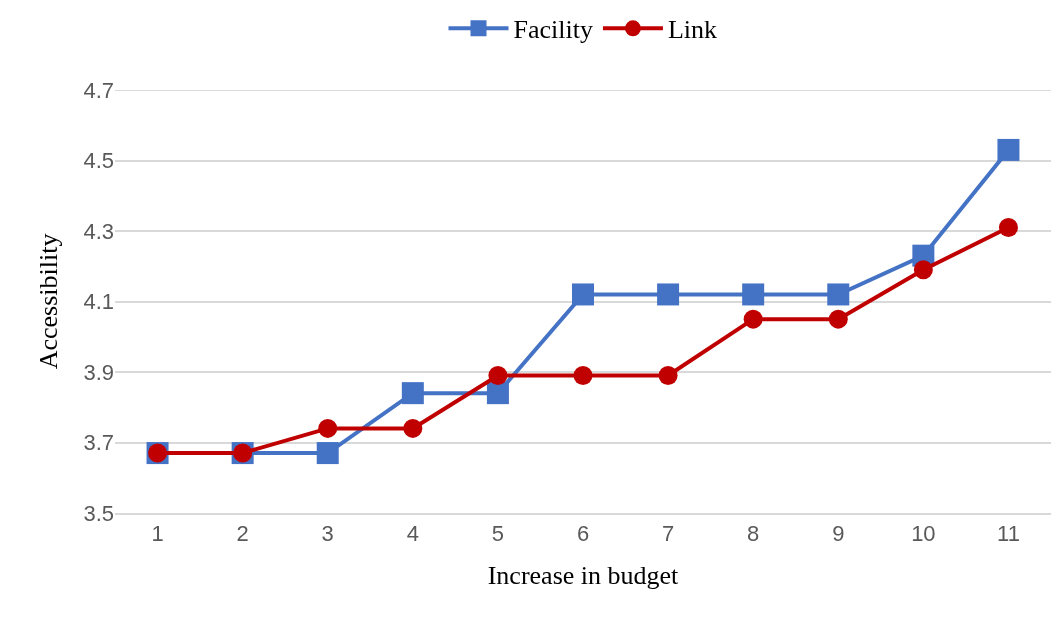  I want to click on x-tick-label: 5, so click(498, 534).